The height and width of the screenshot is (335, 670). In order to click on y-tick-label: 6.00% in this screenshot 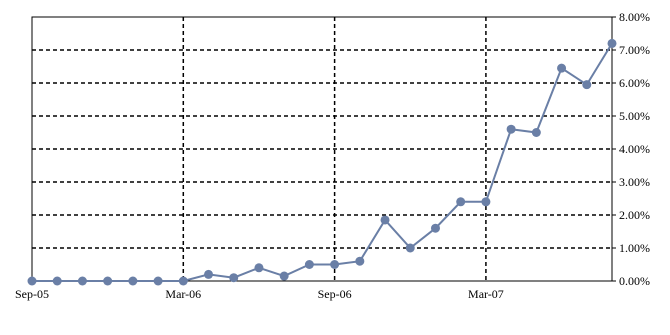, I will do `click(634, 83)`.